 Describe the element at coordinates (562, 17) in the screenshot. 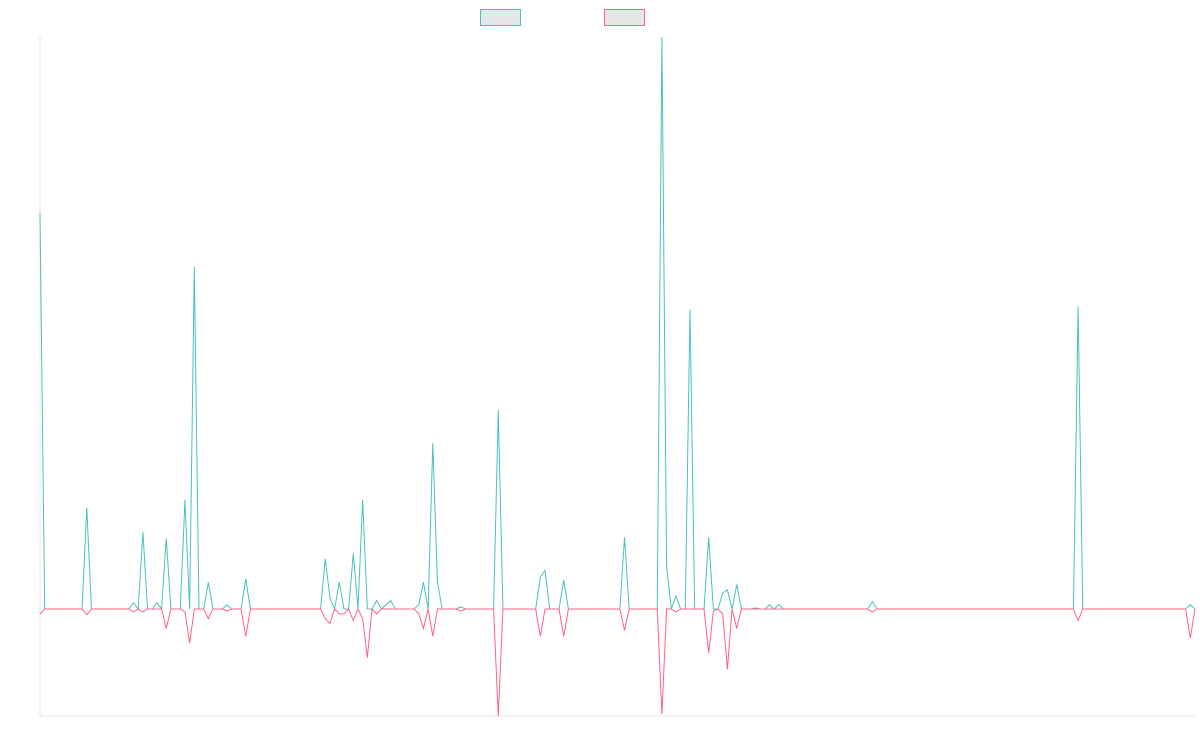

I see `legend` at that location.